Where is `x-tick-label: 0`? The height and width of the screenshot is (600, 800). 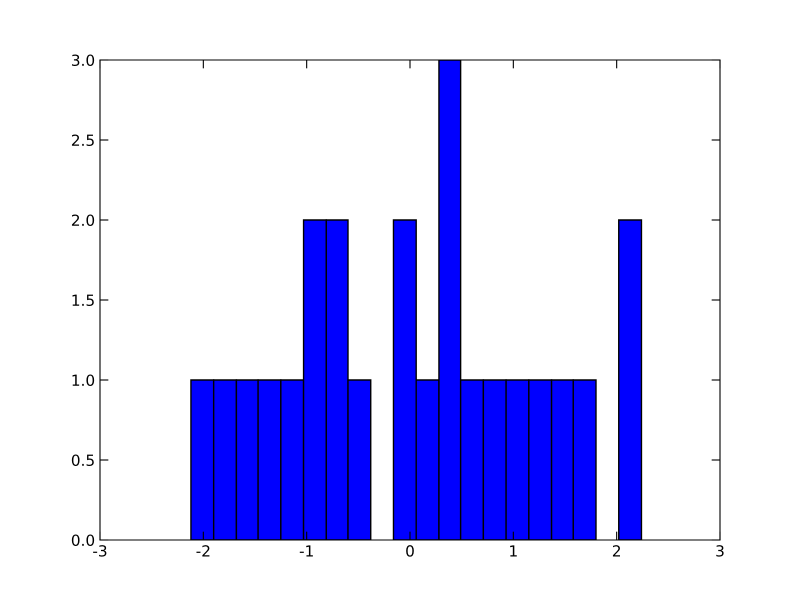
x-tick-label: 0 is located at coordinates (410, 551).